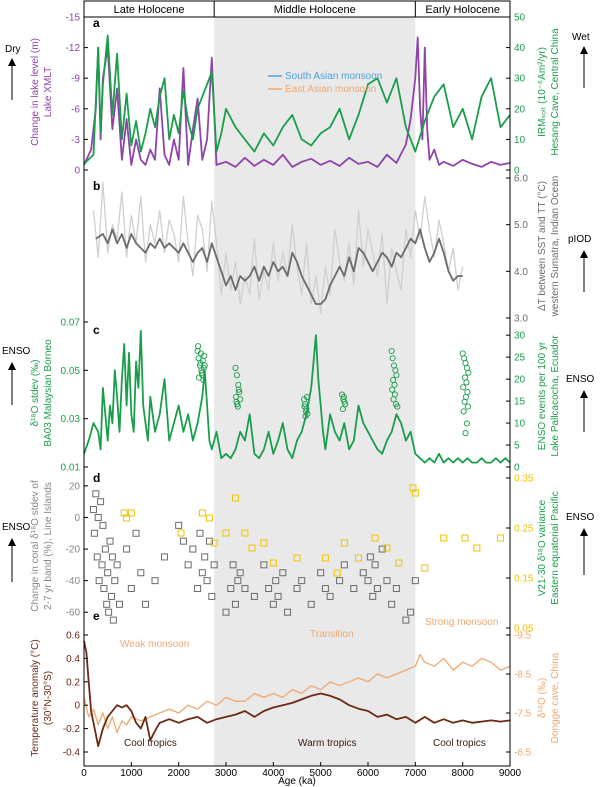  I want to click on panel-a-right-axis-subtitle: Hesang Cave, Central China, so click(555, 92).